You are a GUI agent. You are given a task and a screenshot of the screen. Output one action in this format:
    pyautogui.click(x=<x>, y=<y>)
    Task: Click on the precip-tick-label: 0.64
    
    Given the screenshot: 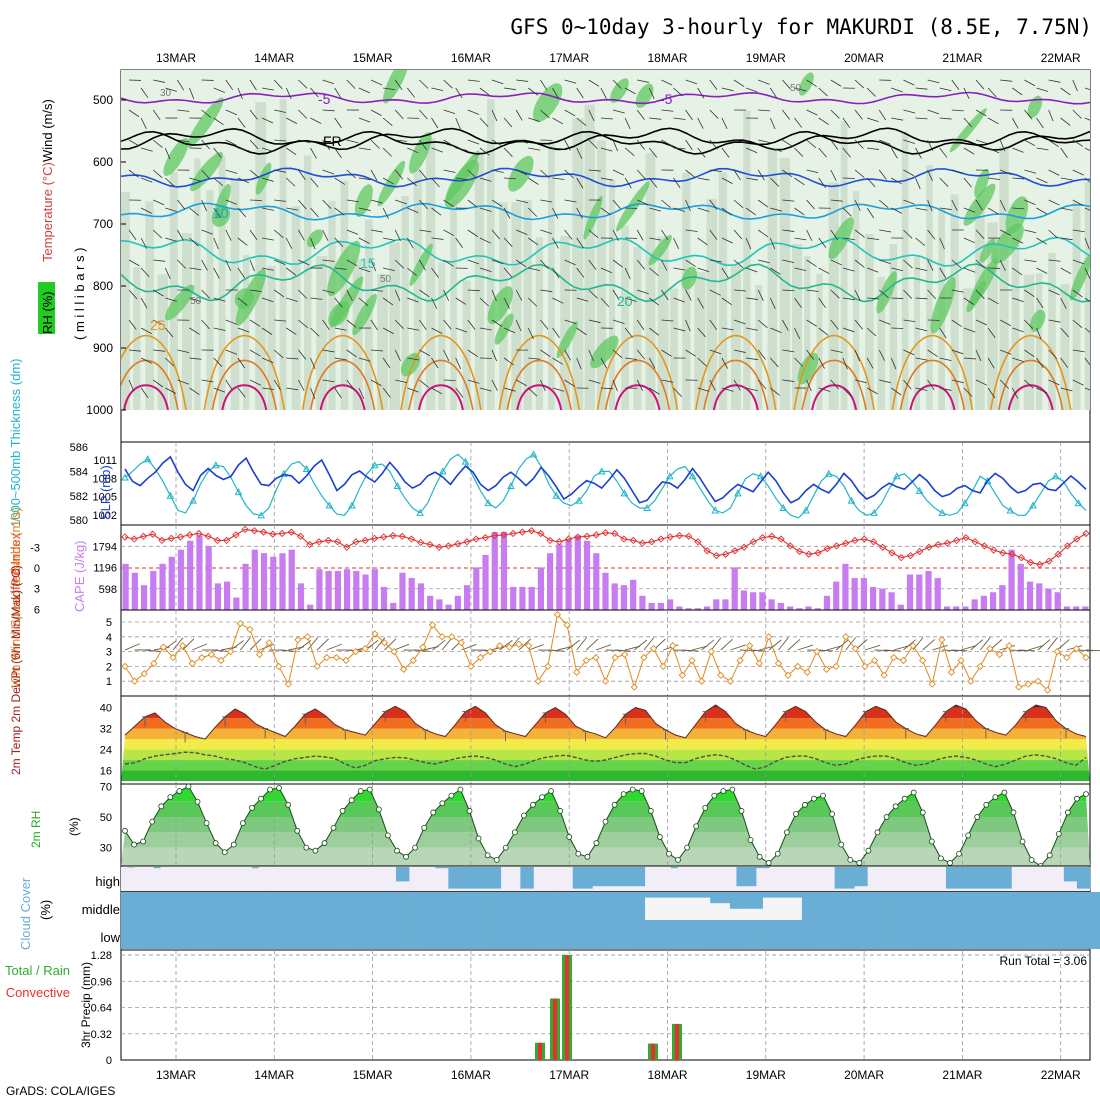 What is the action you would take?
    pyautogui.click(x=101, y=1009)
    